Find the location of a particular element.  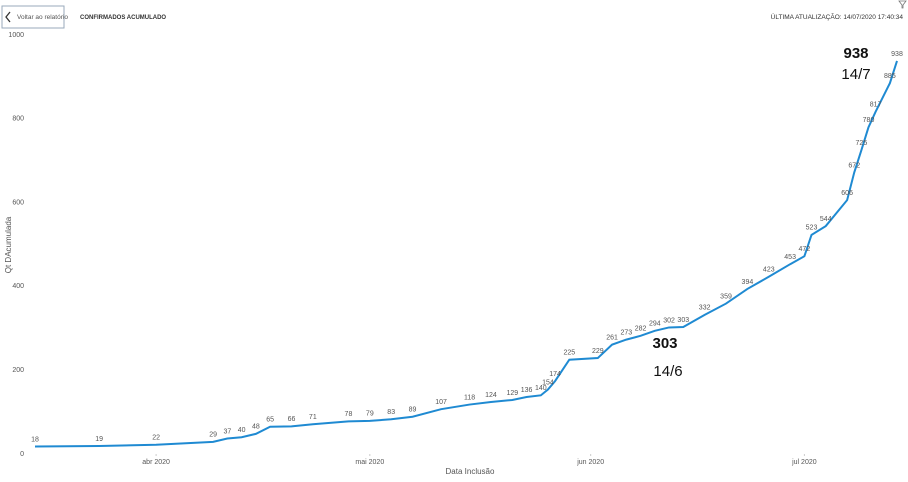

data-label: 124 is located at coordinates (491, 395).